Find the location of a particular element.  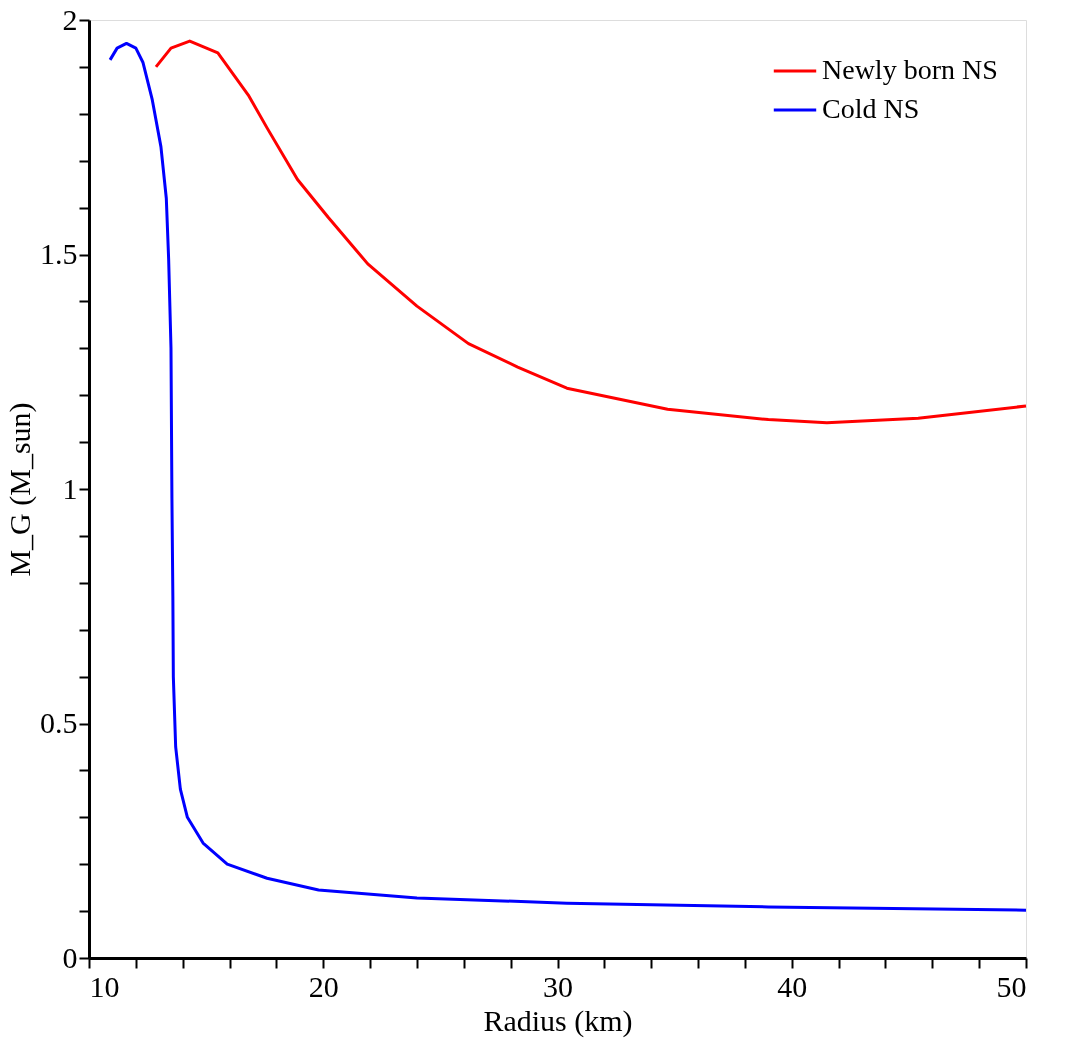

x-axis-title: Radius (km) is located at coordinates (558, 1020).